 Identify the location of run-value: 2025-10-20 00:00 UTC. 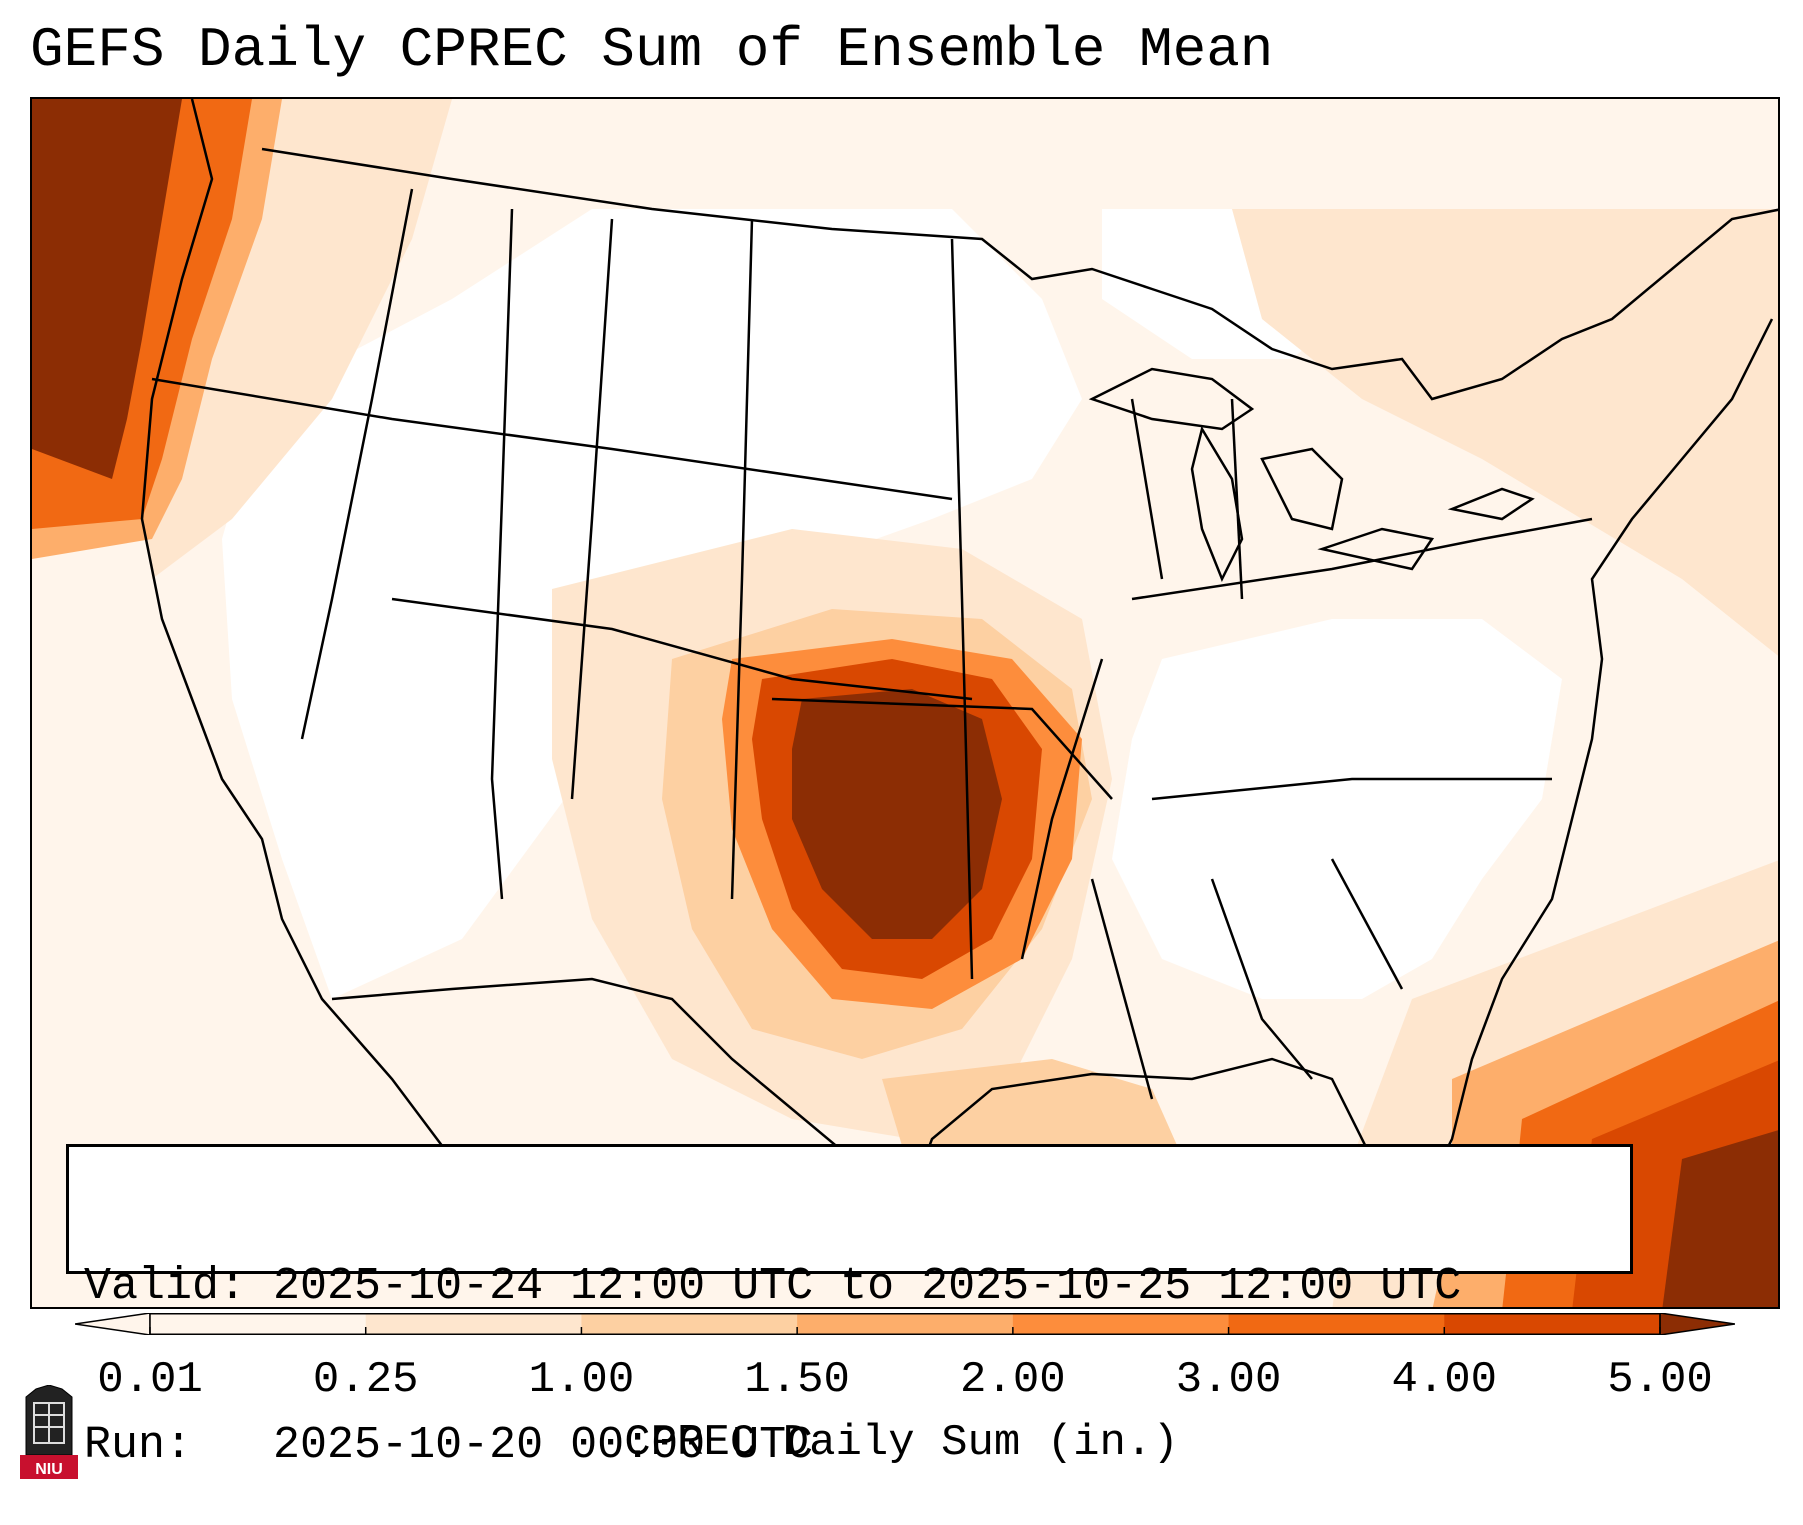
(543, 1445).